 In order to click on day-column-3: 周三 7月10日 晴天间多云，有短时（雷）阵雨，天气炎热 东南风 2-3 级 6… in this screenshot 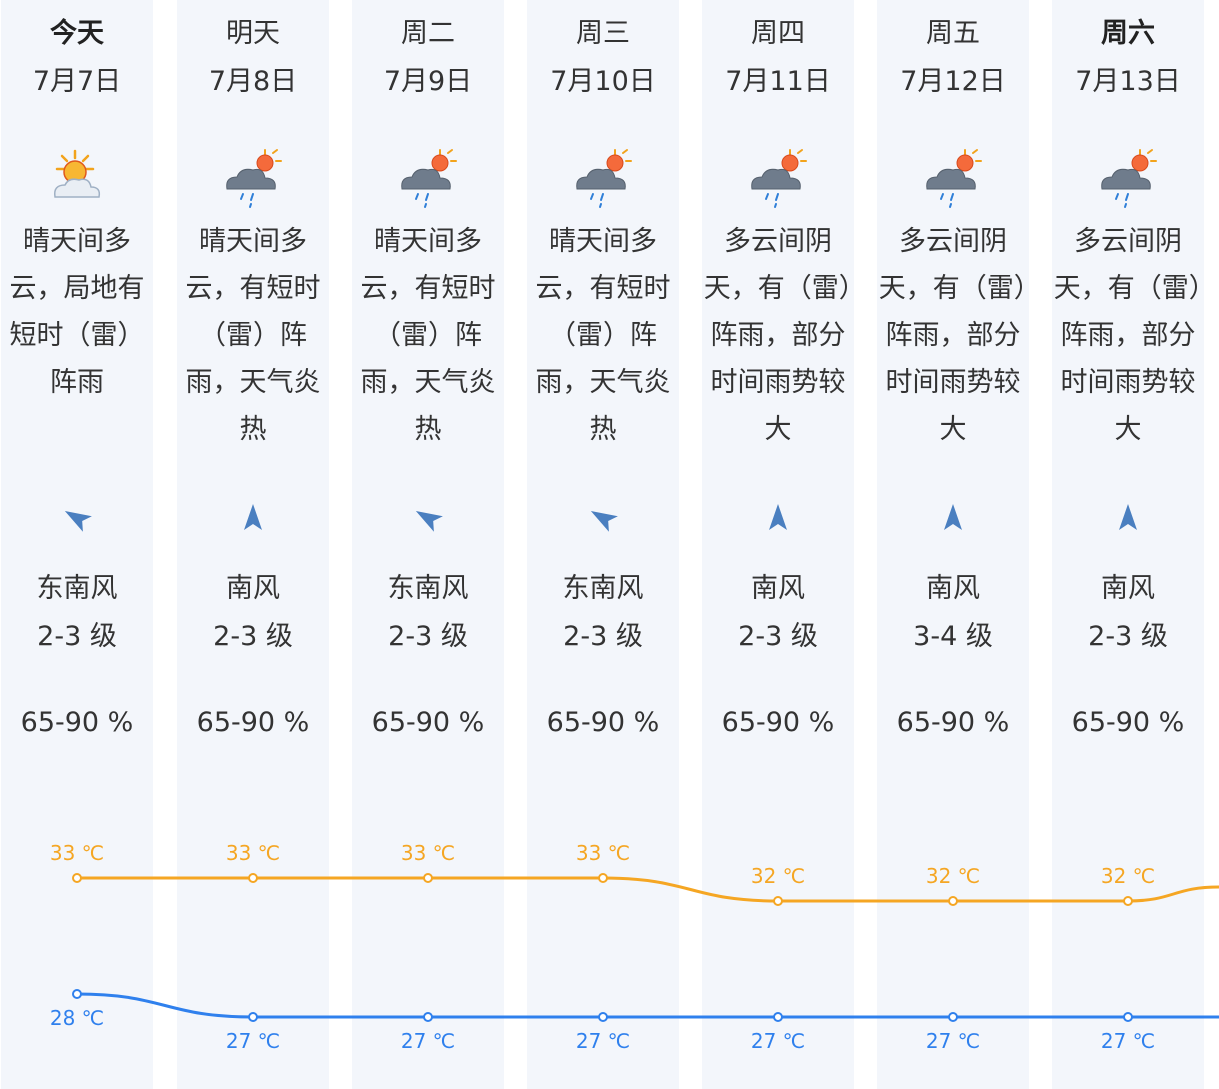, I will do `click(603, 544)`.